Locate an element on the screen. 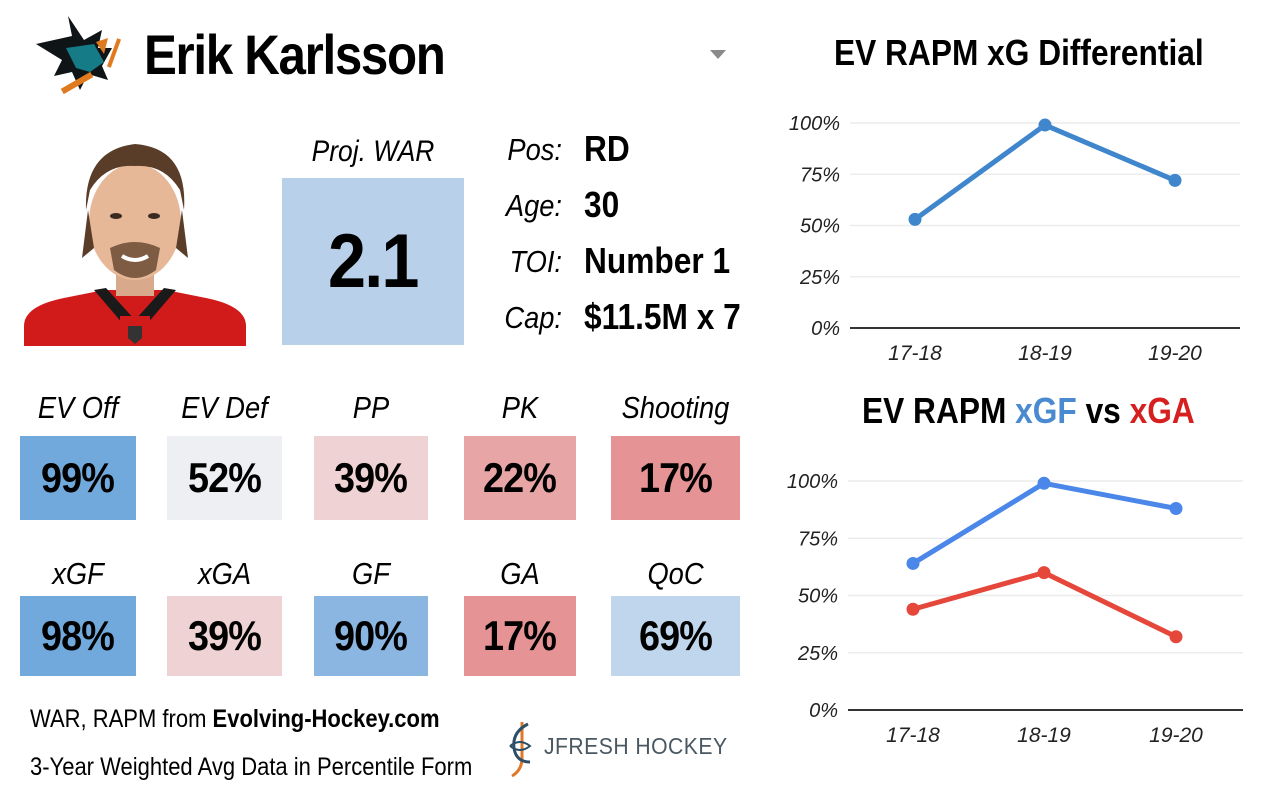 The width and height of the screenshot is (1266, 808). source-credit: WAR, RAPM from Evolving-Hockey.com is located at coordinates (235, 719).